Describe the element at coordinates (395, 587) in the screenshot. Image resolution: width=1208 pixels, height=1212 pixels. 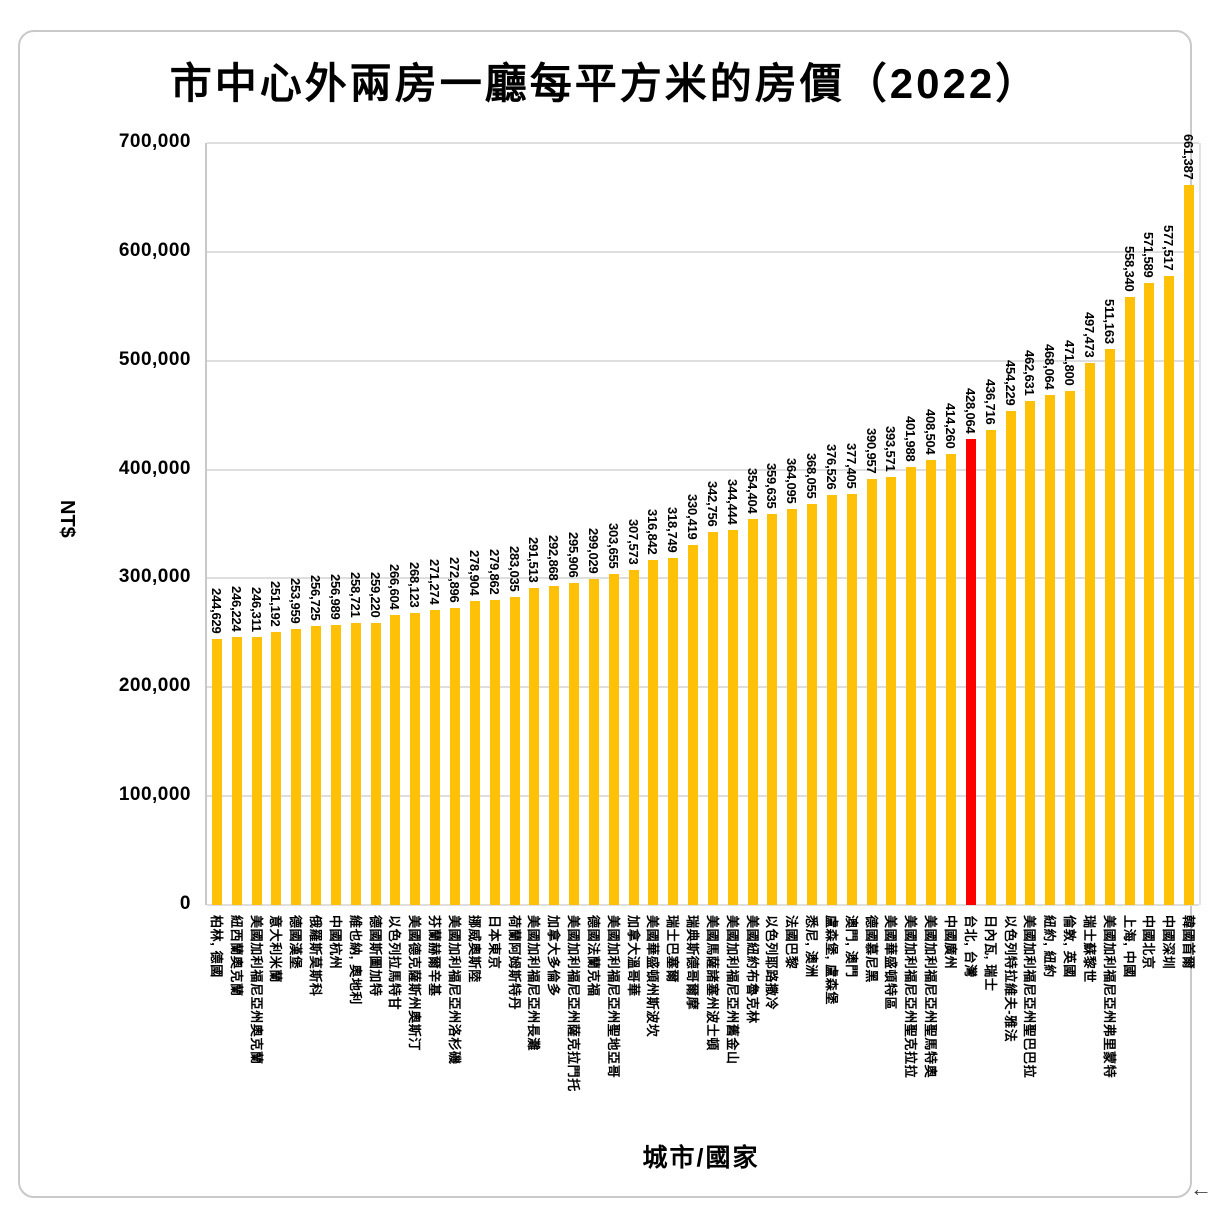
I see `bar-value-label: 266,604` at that location.